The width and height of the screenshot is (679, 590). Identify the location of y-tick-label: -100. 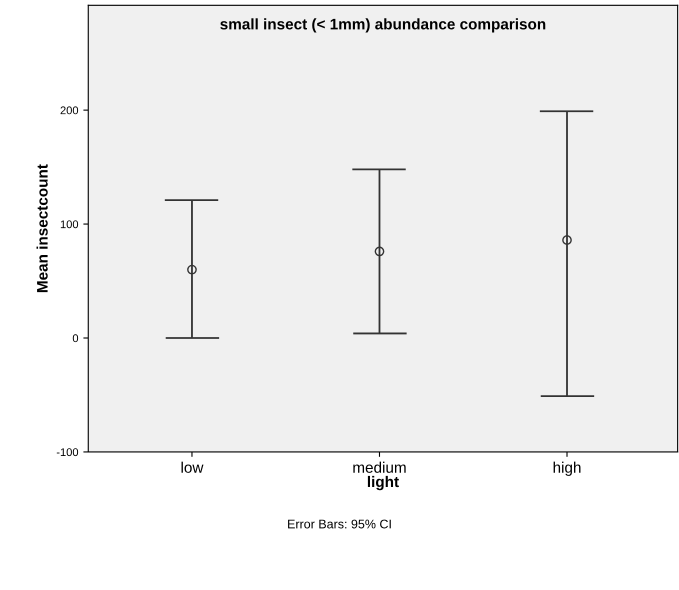
(67, 452).